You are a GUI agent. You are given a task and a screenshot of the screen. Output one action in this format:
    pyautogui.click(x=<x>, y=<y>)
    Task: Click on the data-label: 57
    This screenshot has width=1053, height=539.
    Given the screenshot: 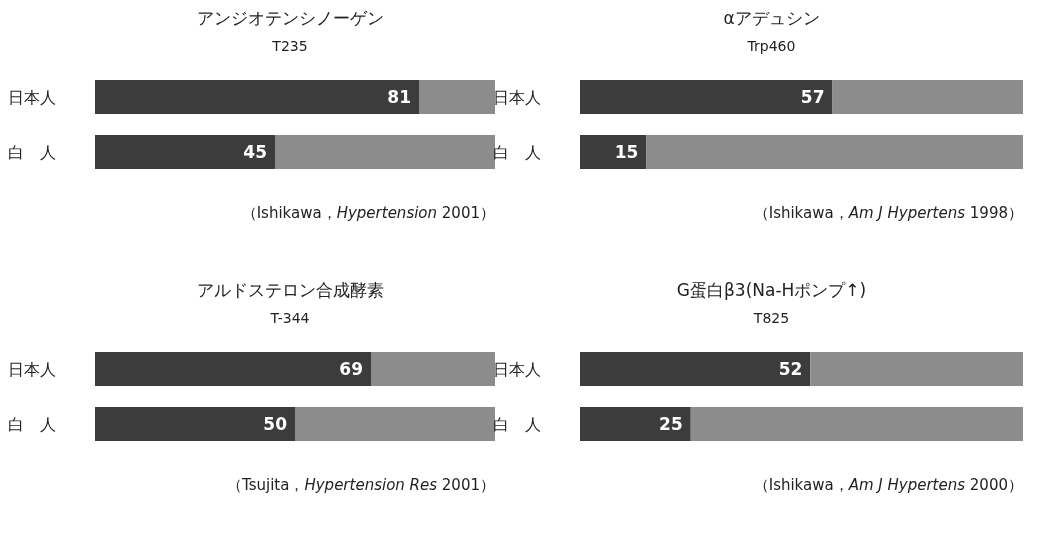 What is the action you would take?
    pyautogui.click(x=812, y=97)
    